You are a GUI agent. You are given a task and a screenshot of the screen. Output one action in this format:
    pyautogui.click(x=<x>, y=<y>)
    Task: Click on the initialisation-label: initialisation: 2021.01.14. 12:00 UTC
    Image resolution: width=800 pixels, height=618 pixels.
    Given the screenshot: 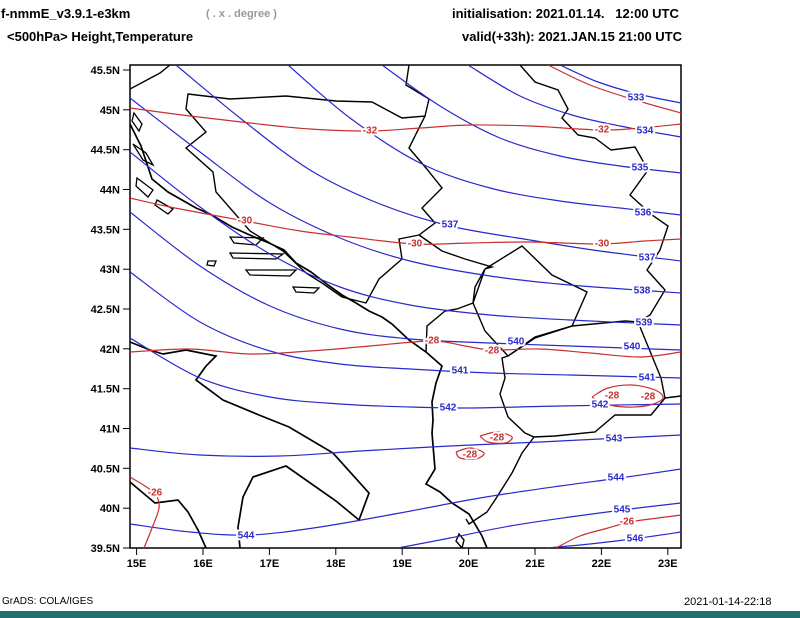 What is the action you would take?
    pyautogui.click(x=565, y=13)
    